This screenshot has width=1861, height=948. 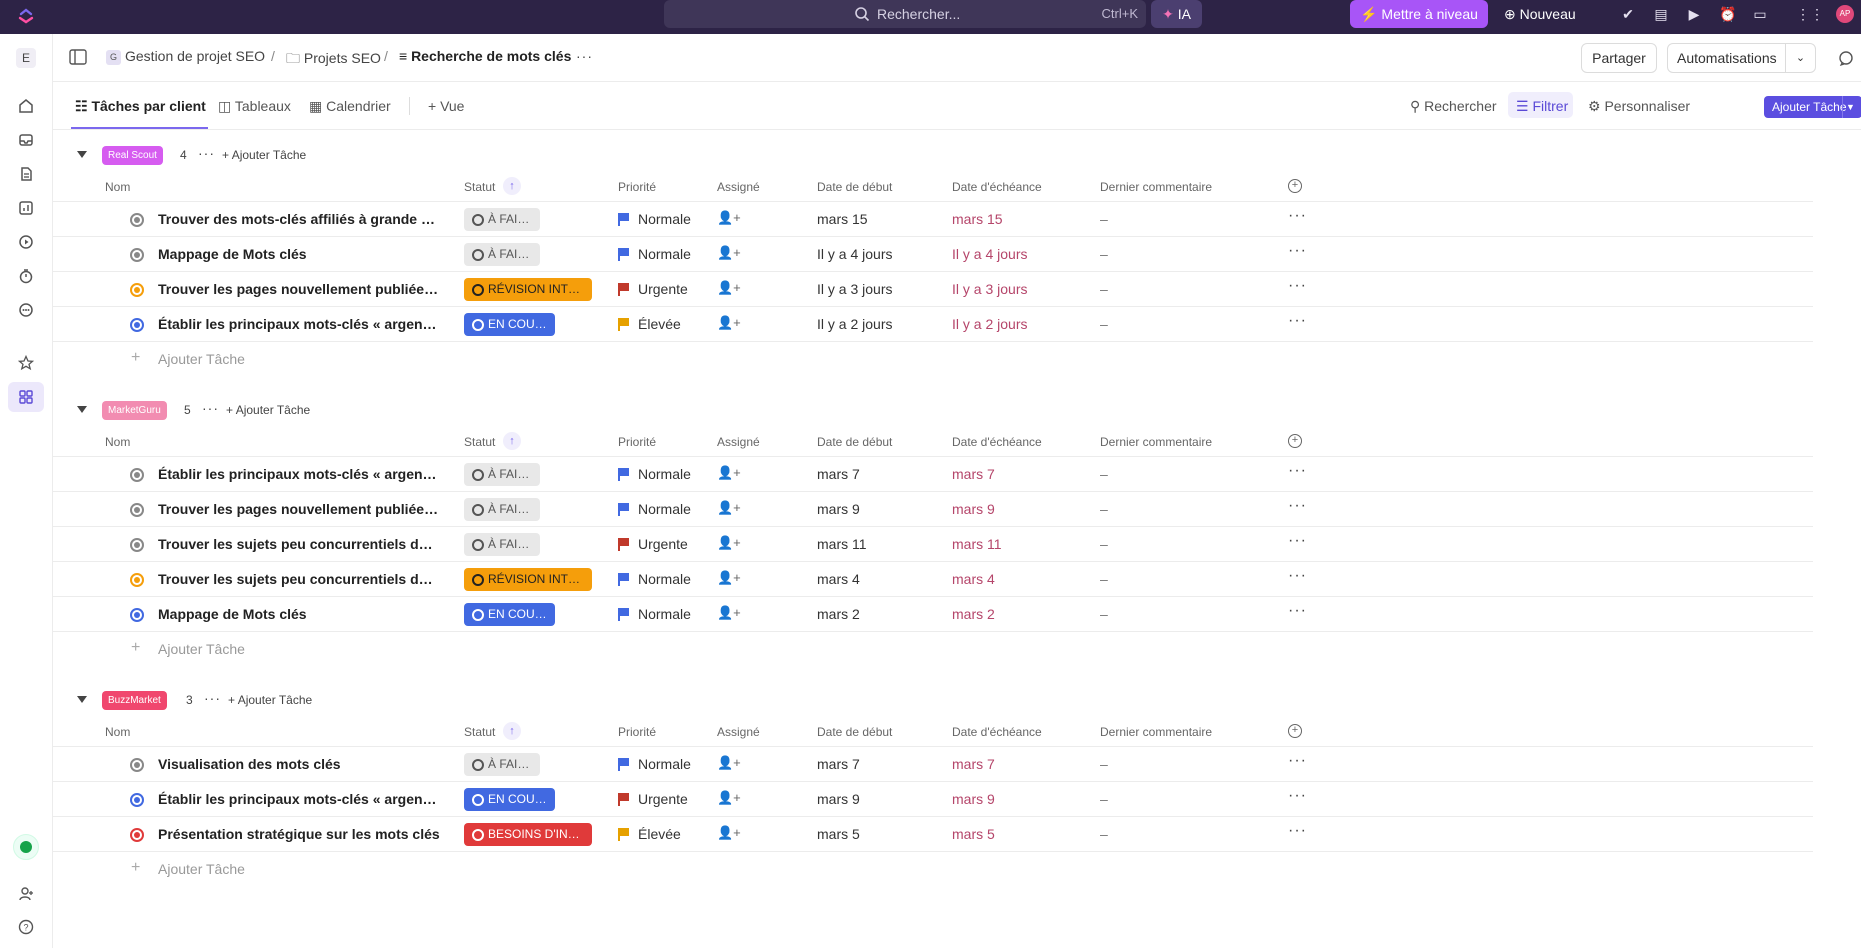 What do you see at coordinates (659, 324) in the screenshot?
I see `priority-label: Élevée` at bounding box center [659, 324].